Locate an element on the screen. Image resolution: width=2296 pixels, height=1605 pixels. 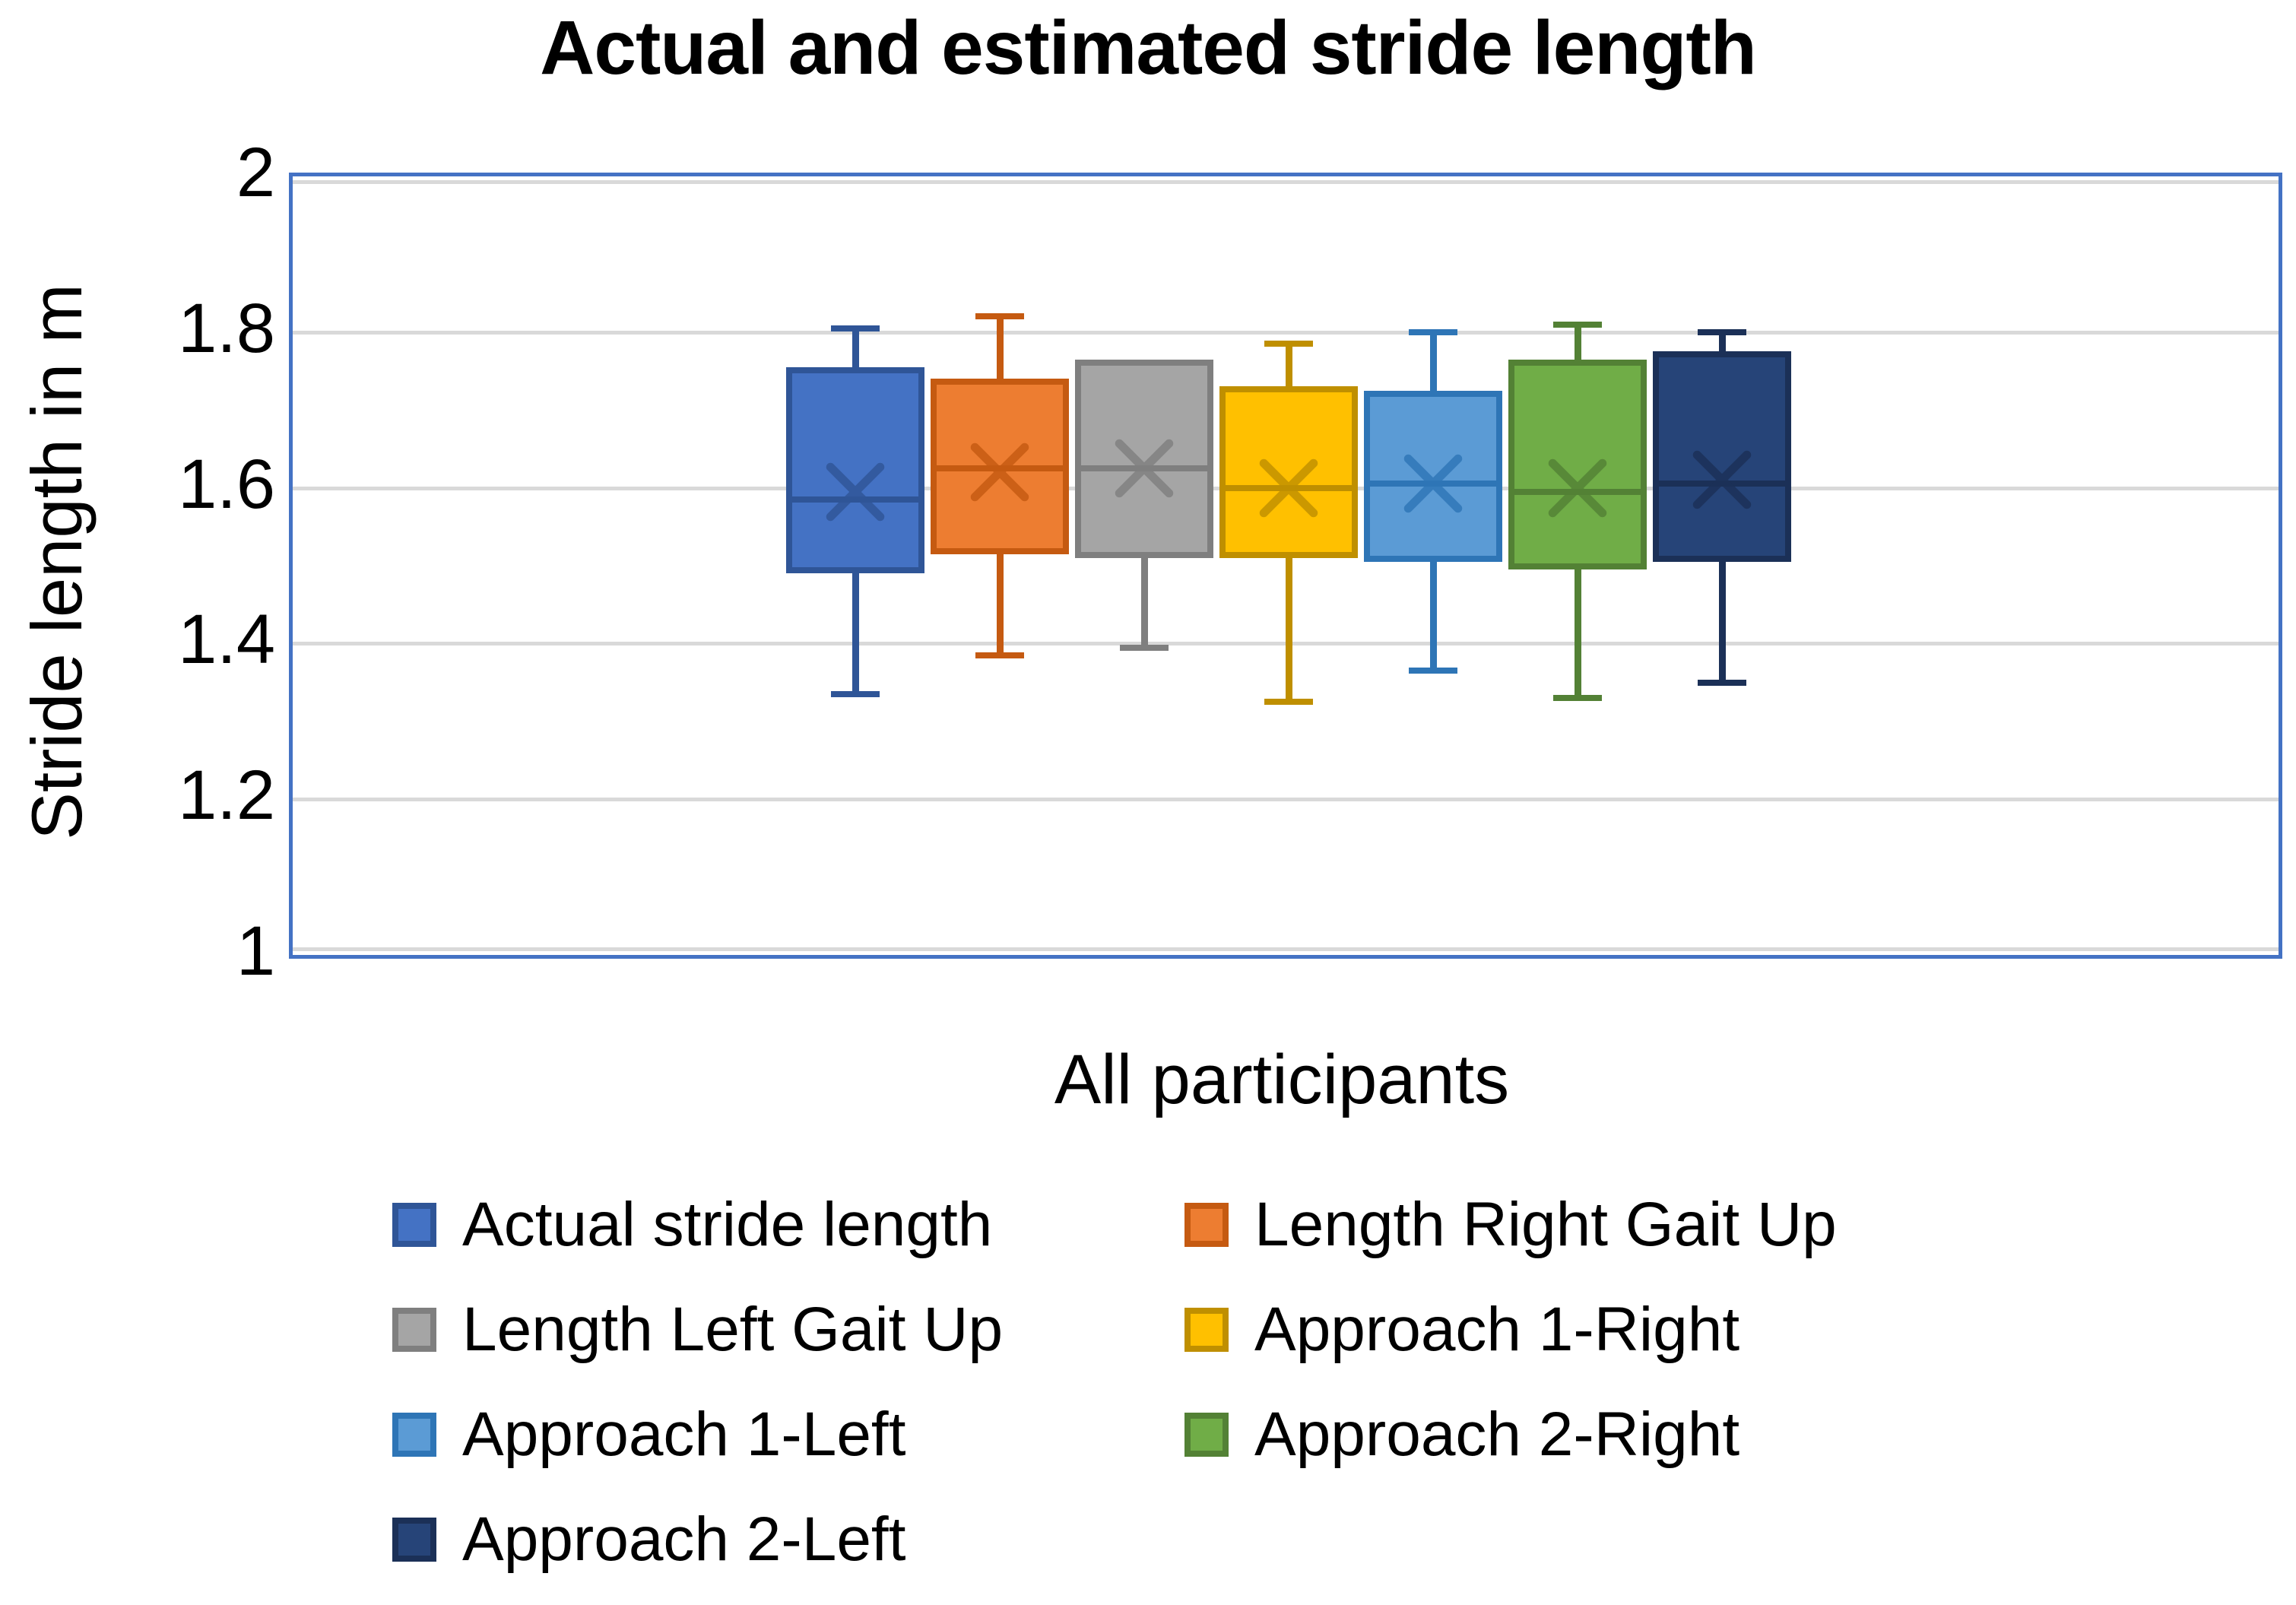
legend-item-approach-1-right: Approach 1-Right is located at coordinates (1510, 1329).